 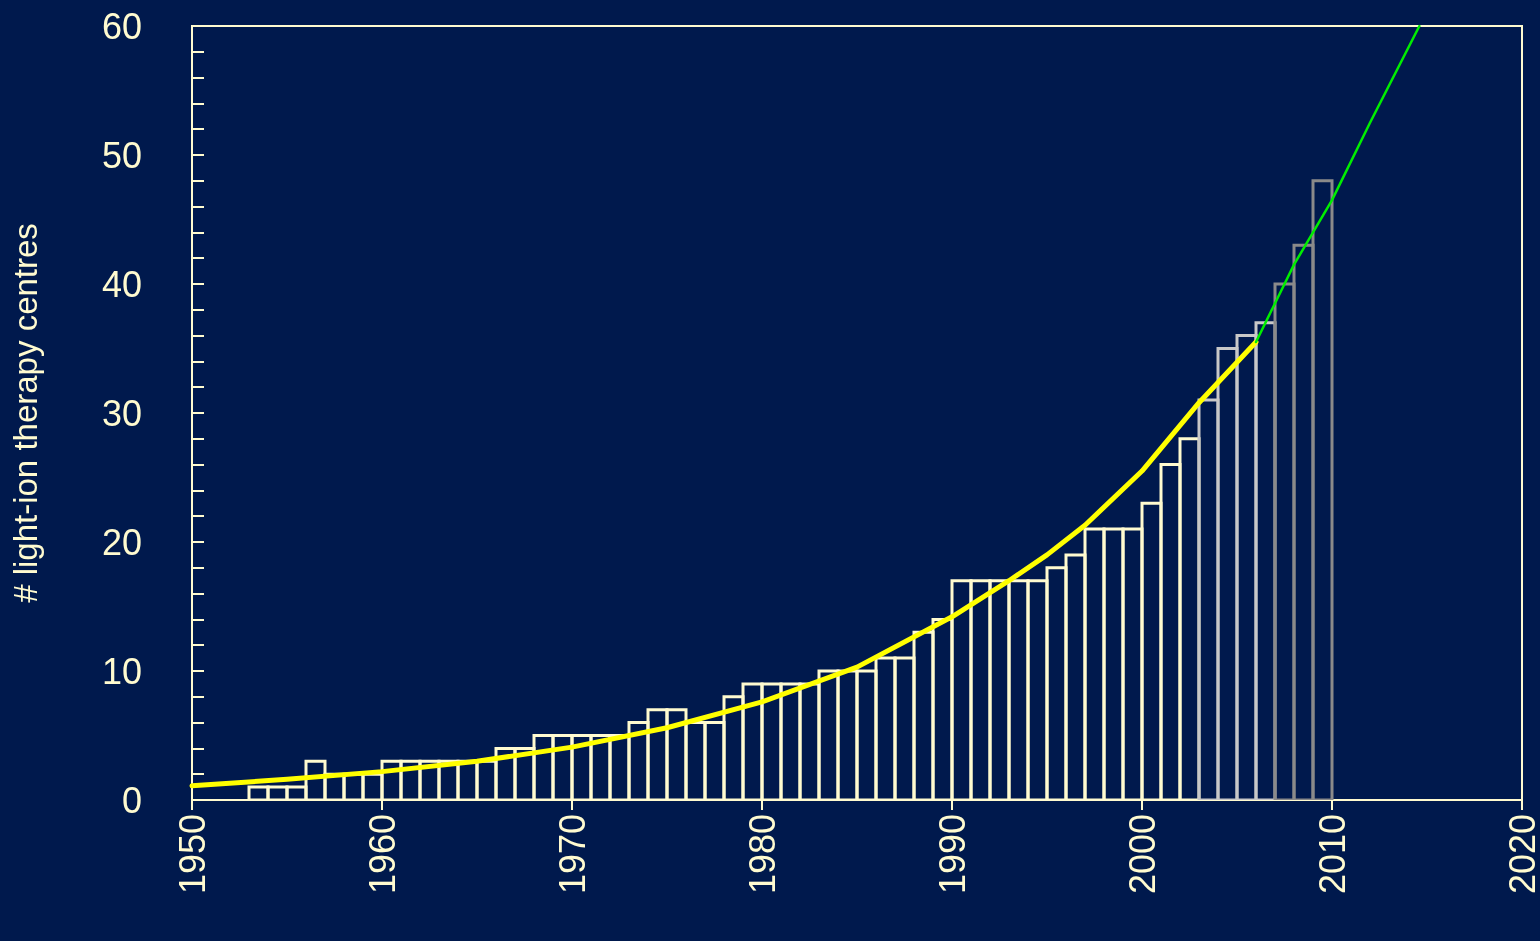 What do you see at coordinates (121, 671) in the screenshot?
I see `y-tick-label: 10` at bounding box center [121, 671].